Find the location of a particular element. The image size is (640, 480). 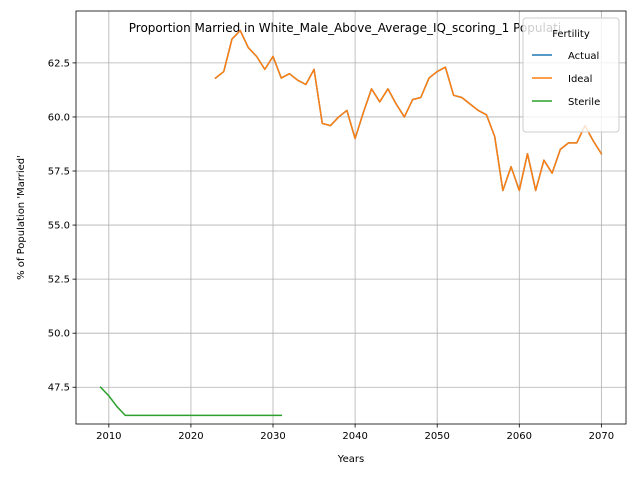

legend: Fertility Actual Ideal Sterile is located at coordinates (571, 75).